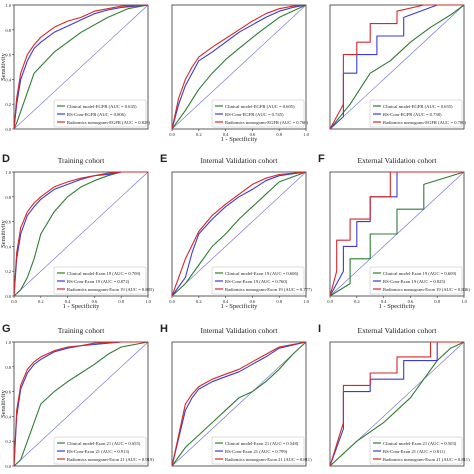  I want to click on legend-entry: Clinical model-EGFR (AUC = 0.635), so click(102, 106).